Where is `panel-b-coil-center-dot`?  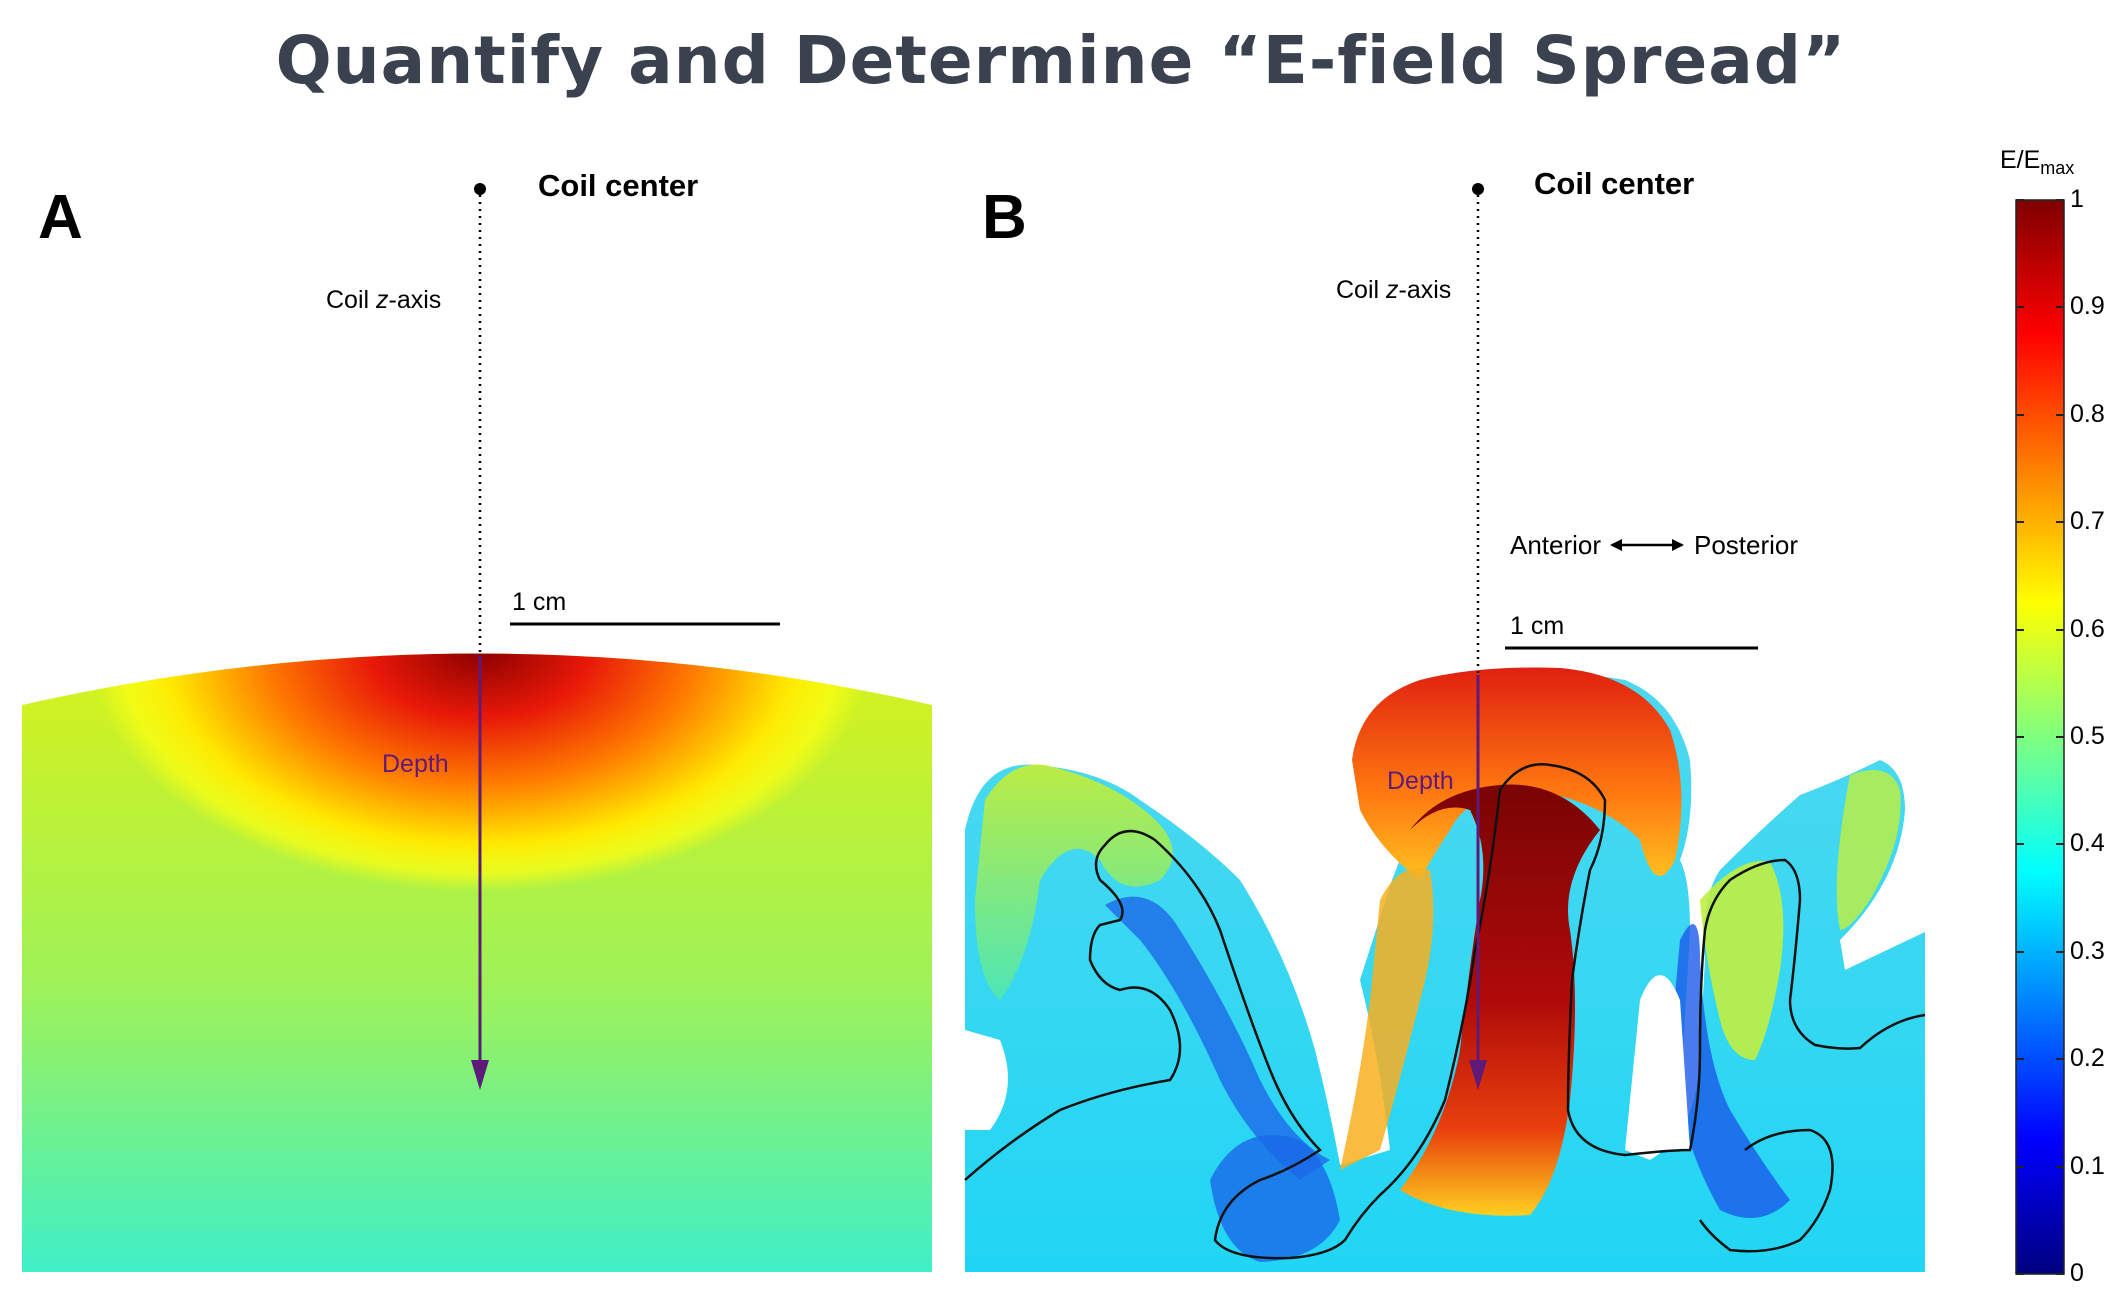
panel-b-coil-center-dot is located at coordinates (1478, 189).